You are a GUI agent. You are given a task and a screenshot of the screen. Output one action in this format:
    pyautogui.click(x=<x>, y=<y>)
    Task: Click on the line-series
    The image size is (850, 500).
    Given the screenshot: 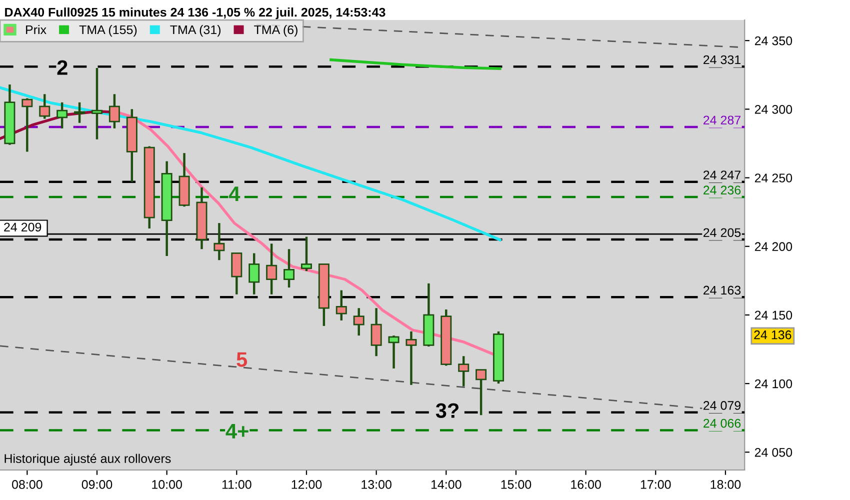 What is the action you would take?
    pyautogui.click(x=416, y=64)
    